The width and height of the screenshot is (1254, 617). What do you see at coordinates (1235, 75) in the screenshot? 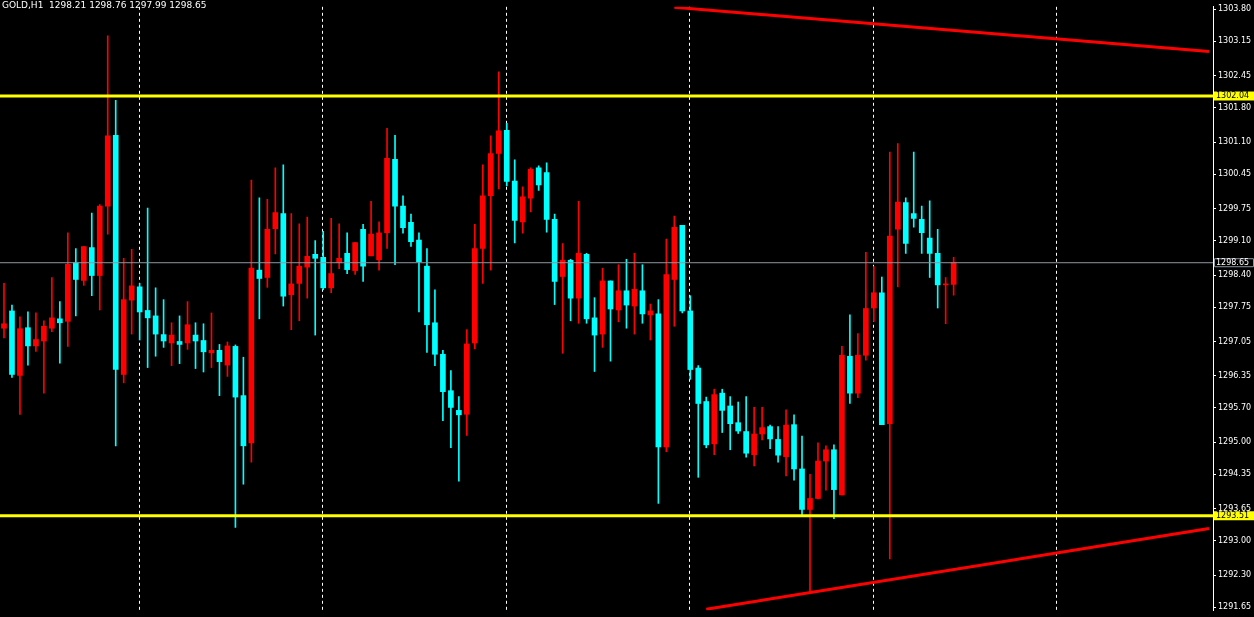
I see `y-tick-label: 1302.45` at bounding box center [1235, 75].